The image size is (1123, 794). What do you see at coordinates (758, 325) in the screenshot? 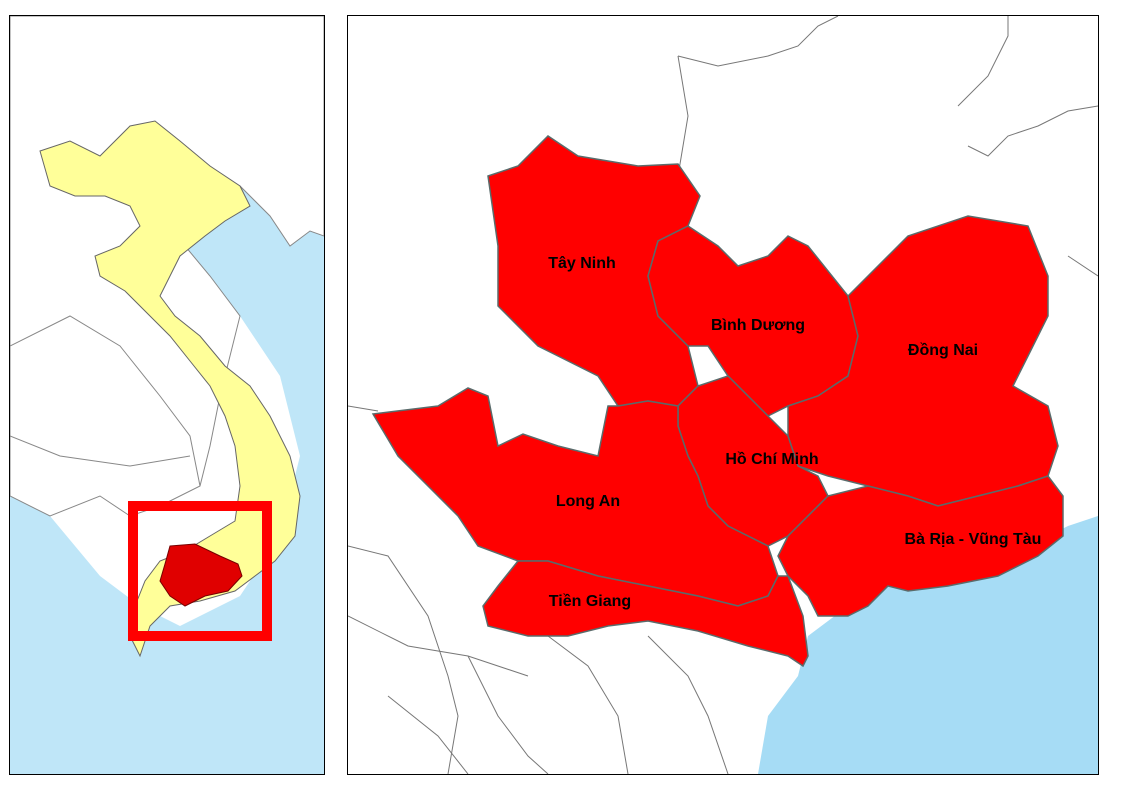
I see `label-binh-duong: Bình Dương` at bounding box center [758, 325].